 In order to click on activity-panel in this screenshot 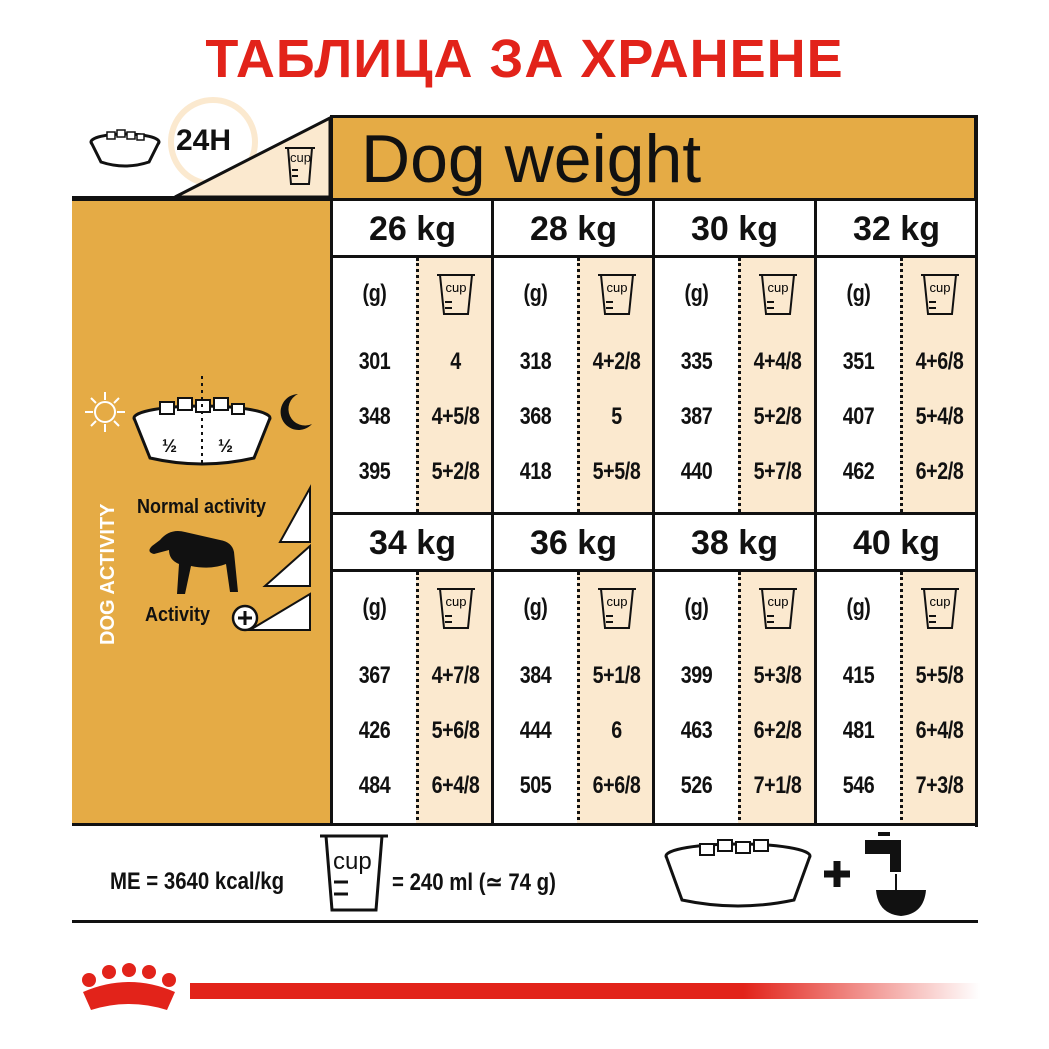, I will do `click(201, 511)`.